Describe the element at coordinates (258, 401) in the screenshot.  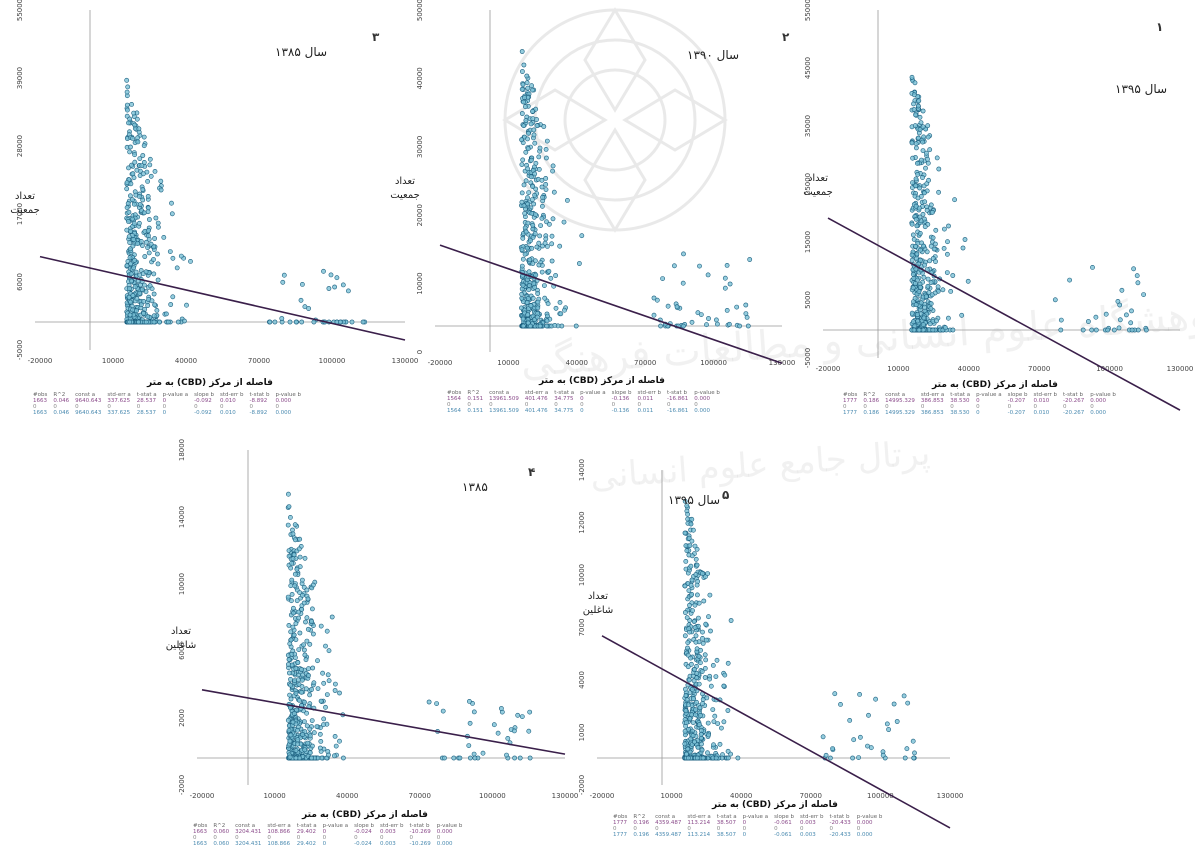
I see `stats-cell: -8.892` at that location.